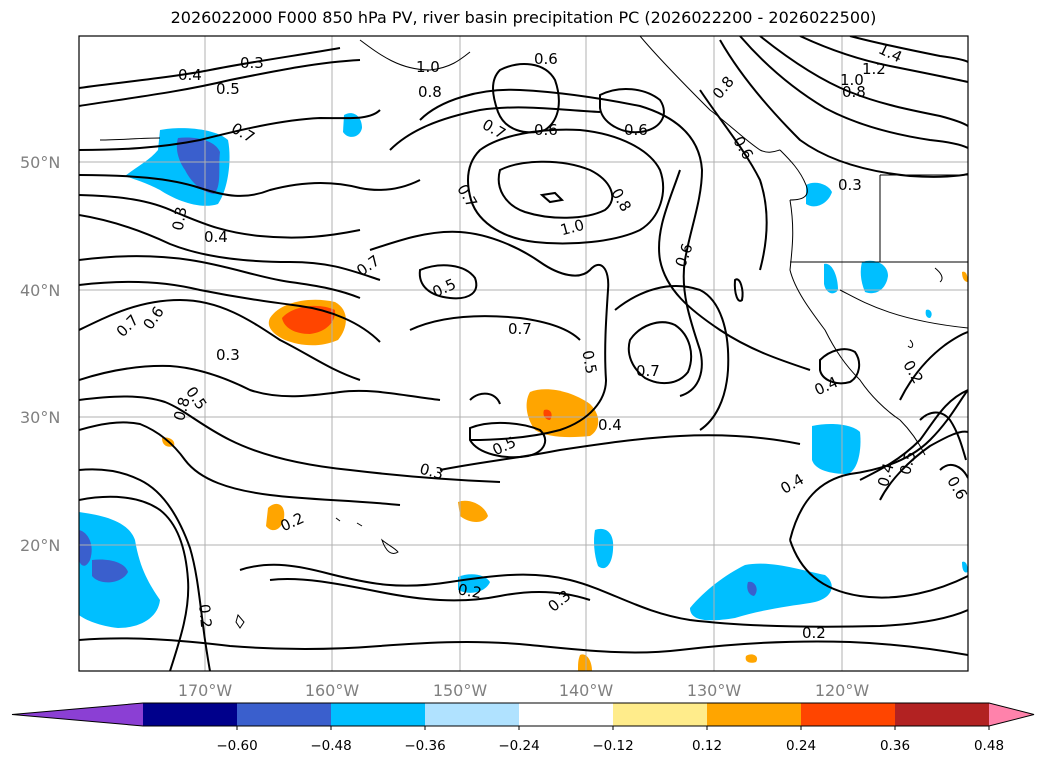  I want to click on colorbar-tick-label: 0.24, so click(801, 746).